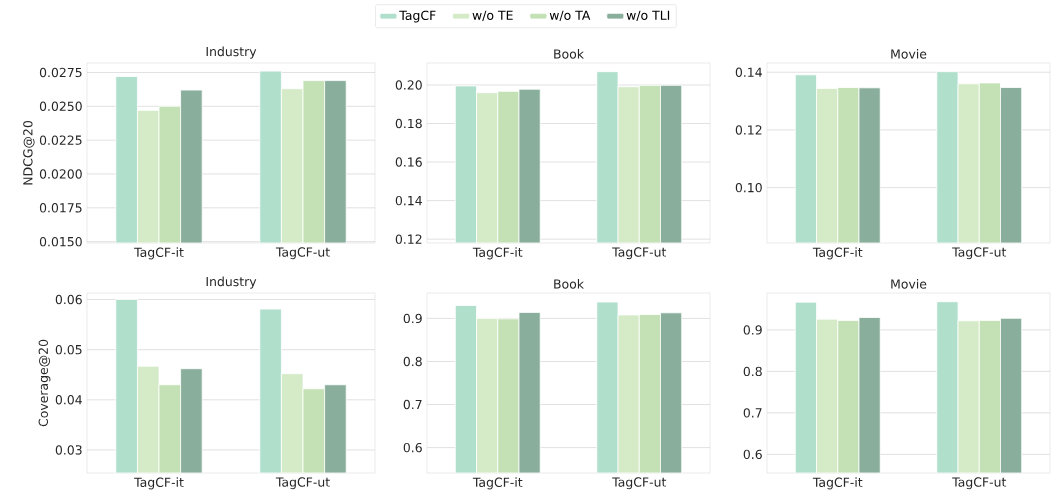  I want to click on y-tick-label: 0.06, so click(68, 299).